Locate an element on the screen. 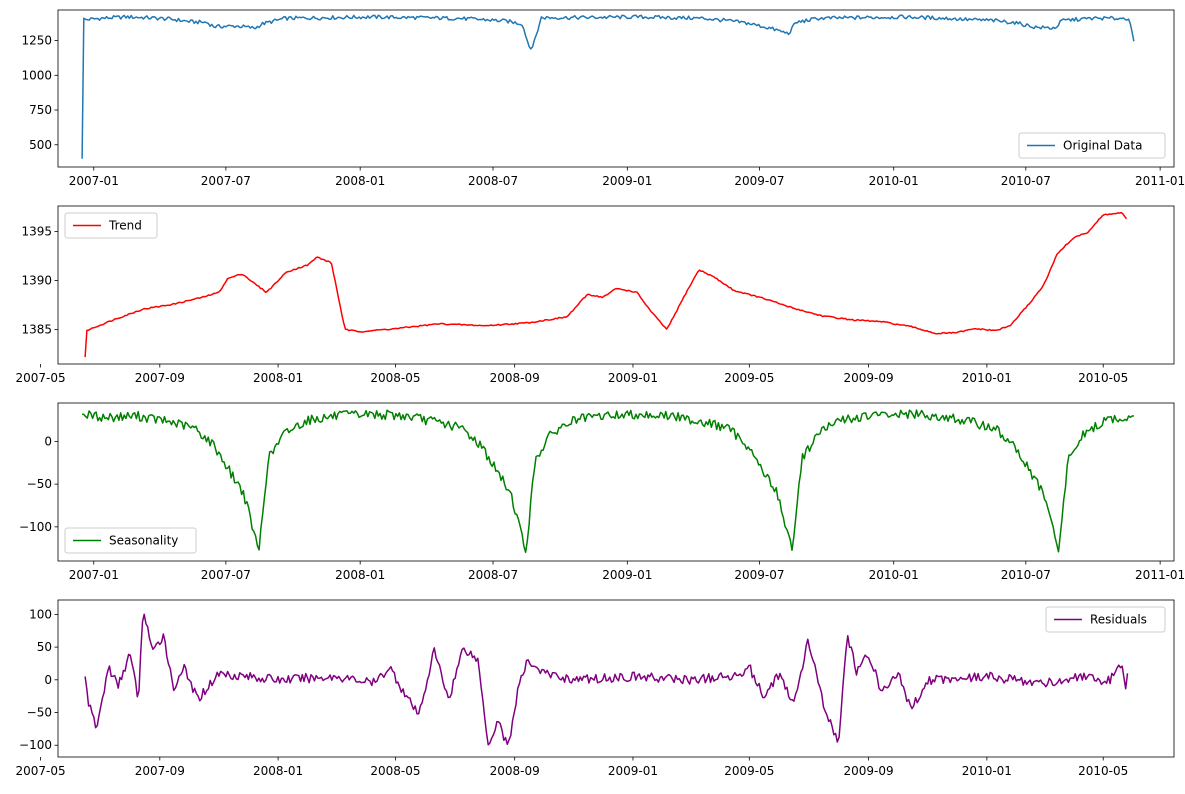 This screenshot has width=1185, height=794. y-tick-label: 100 is located at coordinates (40, 614).